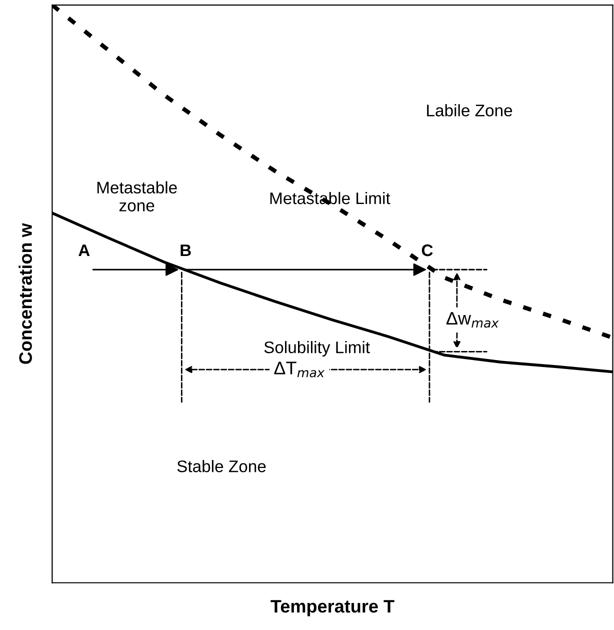 This screenshot has width=614, height=630. Describe the element at coordinates (299, 370) in the screenshot. I see `annotation: ΔT$_{max}$` at that location.